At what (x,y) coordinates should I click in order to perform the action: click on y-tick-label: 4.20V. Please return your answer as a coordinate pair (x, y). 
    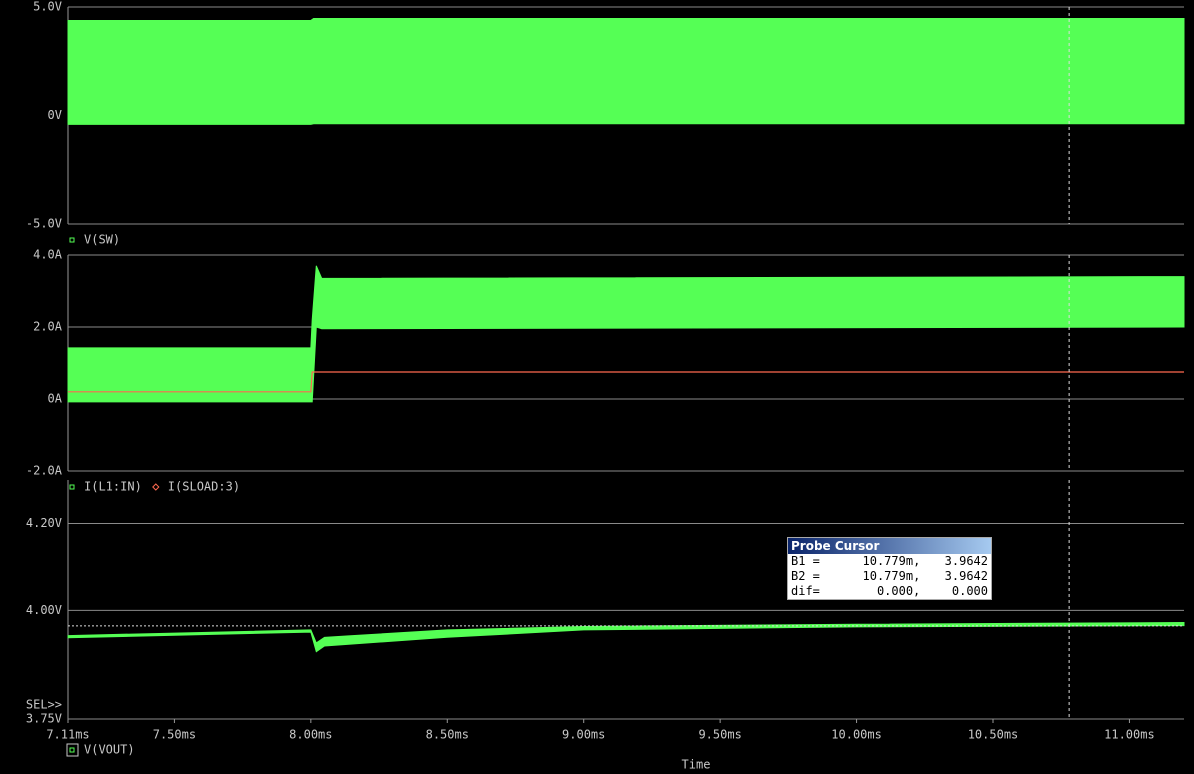
    Looking at the image, I should click on (44, 523).